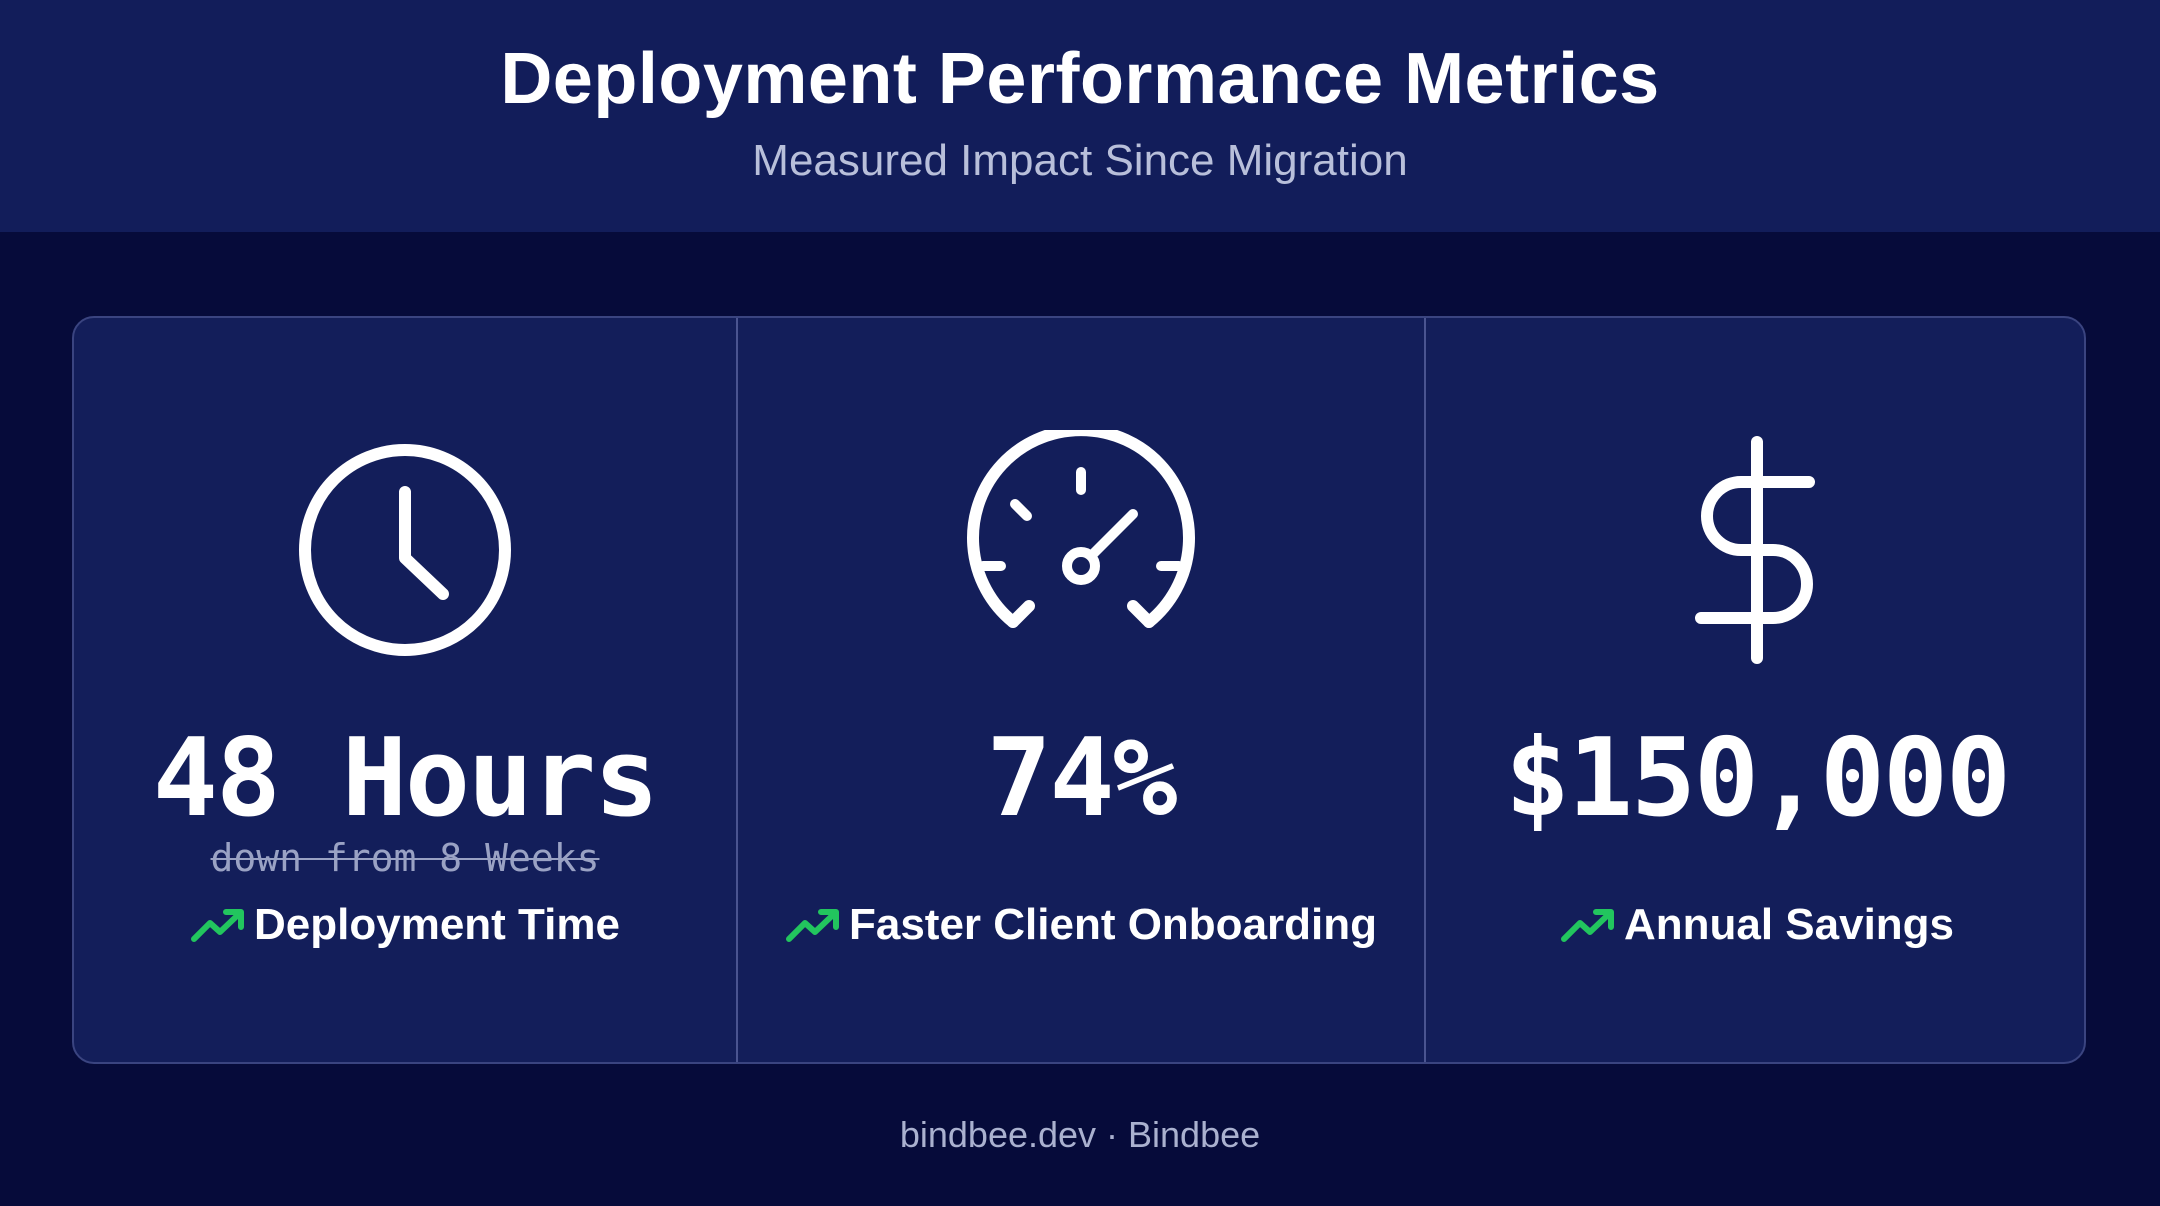 The image size is (2160, 1206). Describe the element at coordinates (437, 924) in the screenshot. I see `metric-label: Deployment Time` at that location.